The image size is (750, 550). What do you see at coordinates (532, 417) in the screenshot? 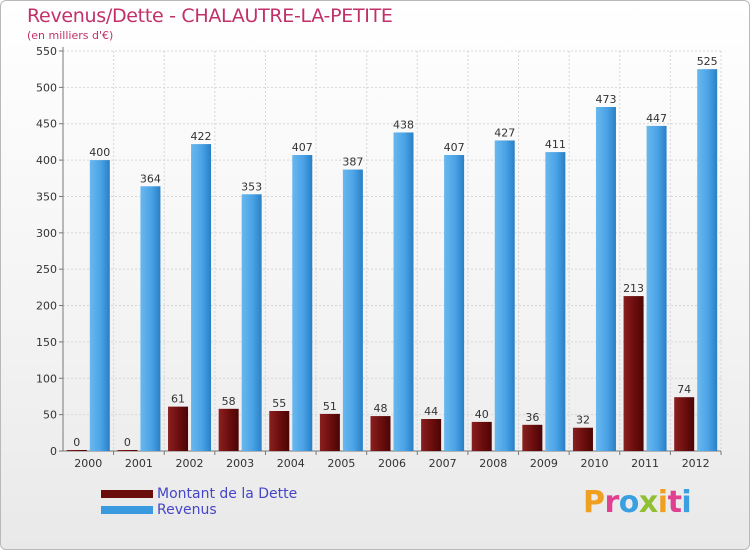
I see `data-label-dette: 36` at bounding box center [532, 417].